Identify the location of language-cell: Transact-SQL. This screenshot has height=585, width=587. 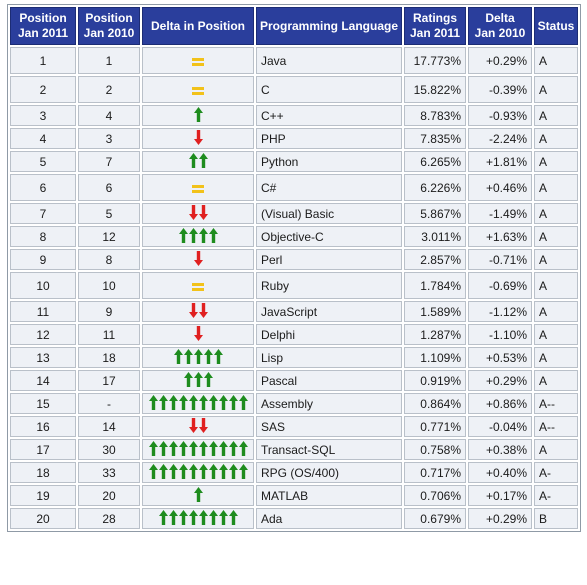
(329, 449).